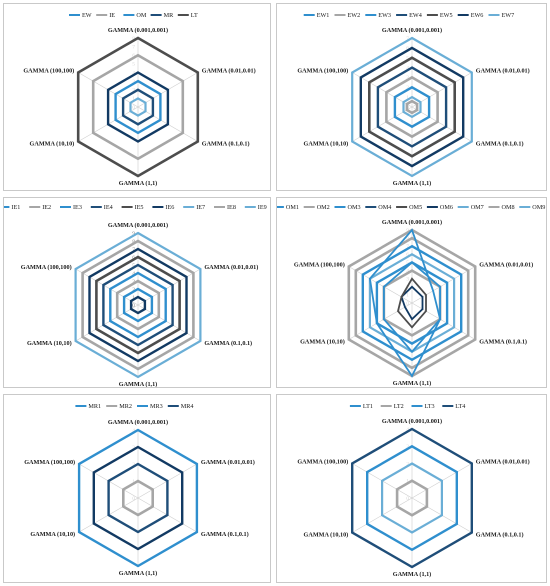 The width and height of the screenshot is (550, 586). Describe the element at coordinates (446, 207) in the screenshot. I see `legend-label: OM6` at that location.